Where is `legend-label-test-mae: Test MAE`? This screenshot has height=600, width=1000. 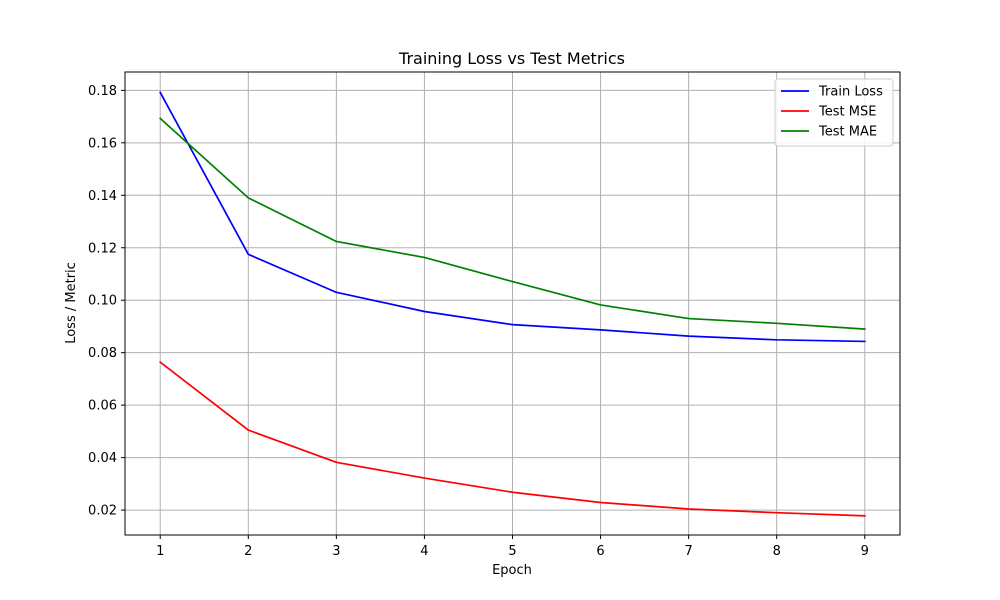 legend-label-test-mae: Test MAE is located at coordinates (847, 132).